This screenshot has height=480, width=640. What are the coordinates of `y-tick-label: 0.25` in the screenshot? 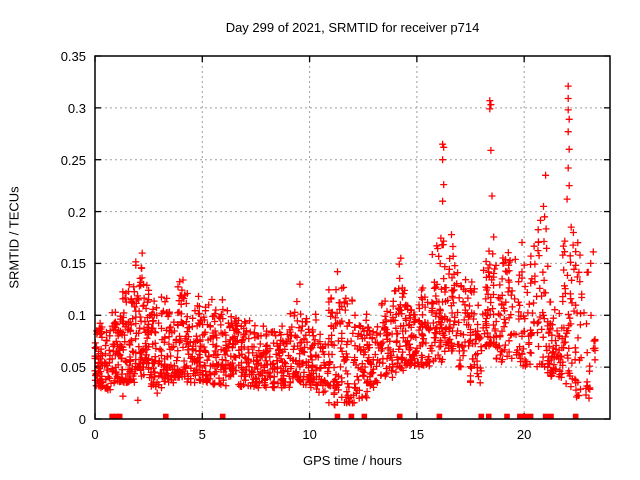 It's located at (73, 160).